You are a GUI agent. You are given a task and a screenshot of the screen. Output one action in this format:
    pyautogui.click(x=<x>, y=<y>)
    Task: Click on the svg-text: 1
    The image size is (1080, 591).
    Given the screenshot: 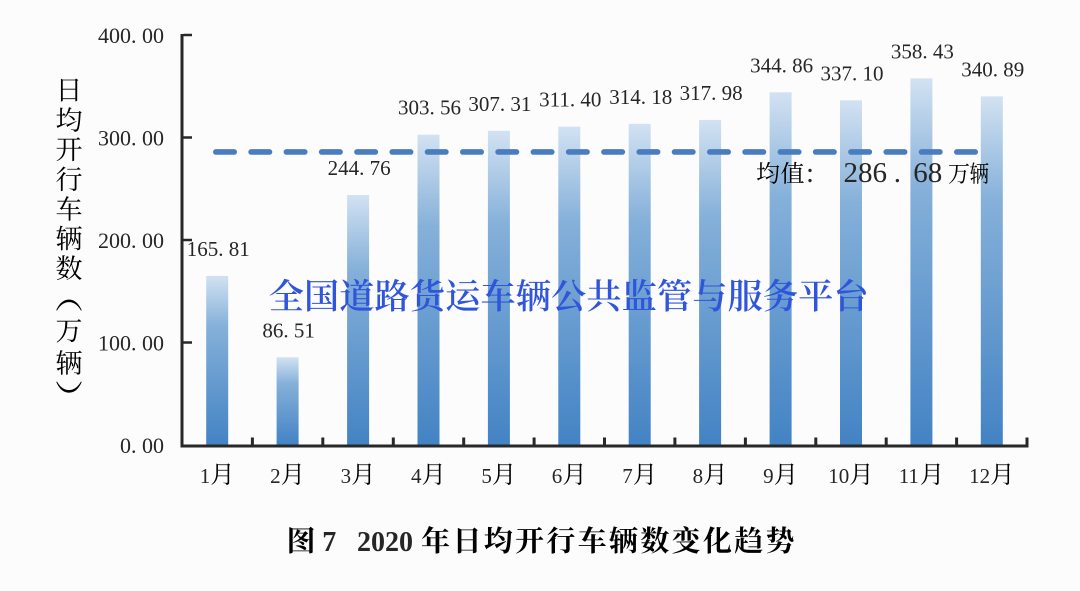 What is the action you would take?
    pyautogui.click(x=205, y=476)
    